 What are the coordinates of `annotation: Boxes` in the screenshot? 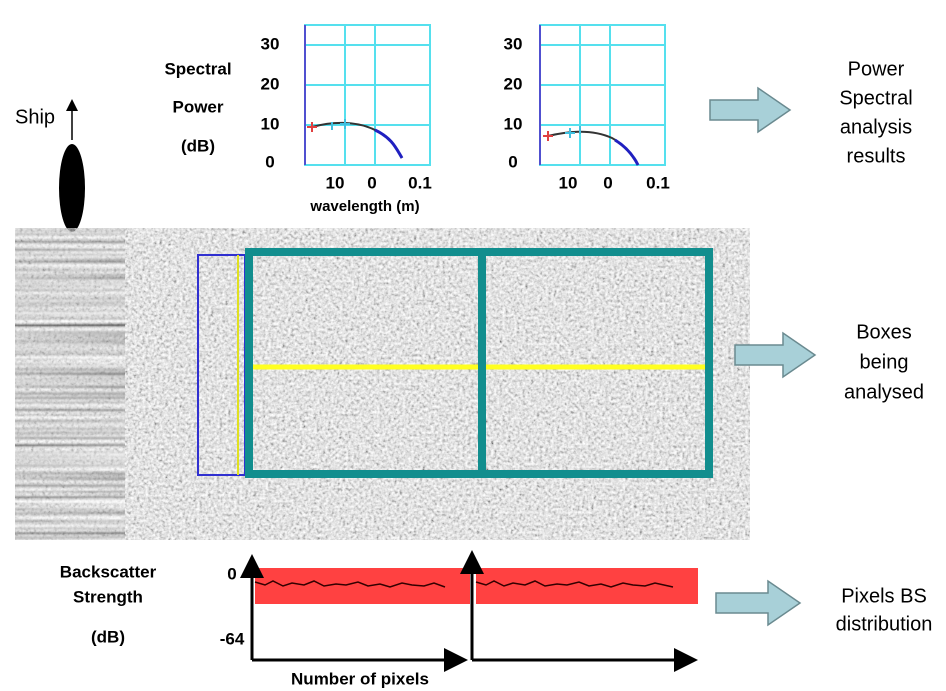 It's located at (884, 332).